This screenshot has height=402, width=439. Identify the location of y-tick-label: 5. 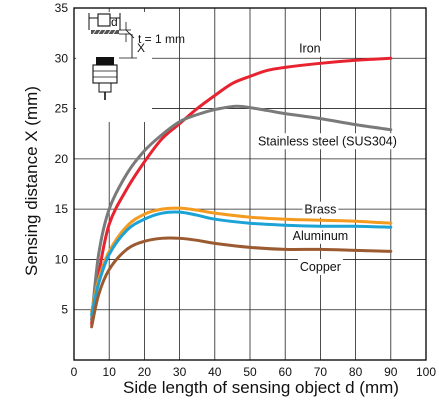
(64, 310).